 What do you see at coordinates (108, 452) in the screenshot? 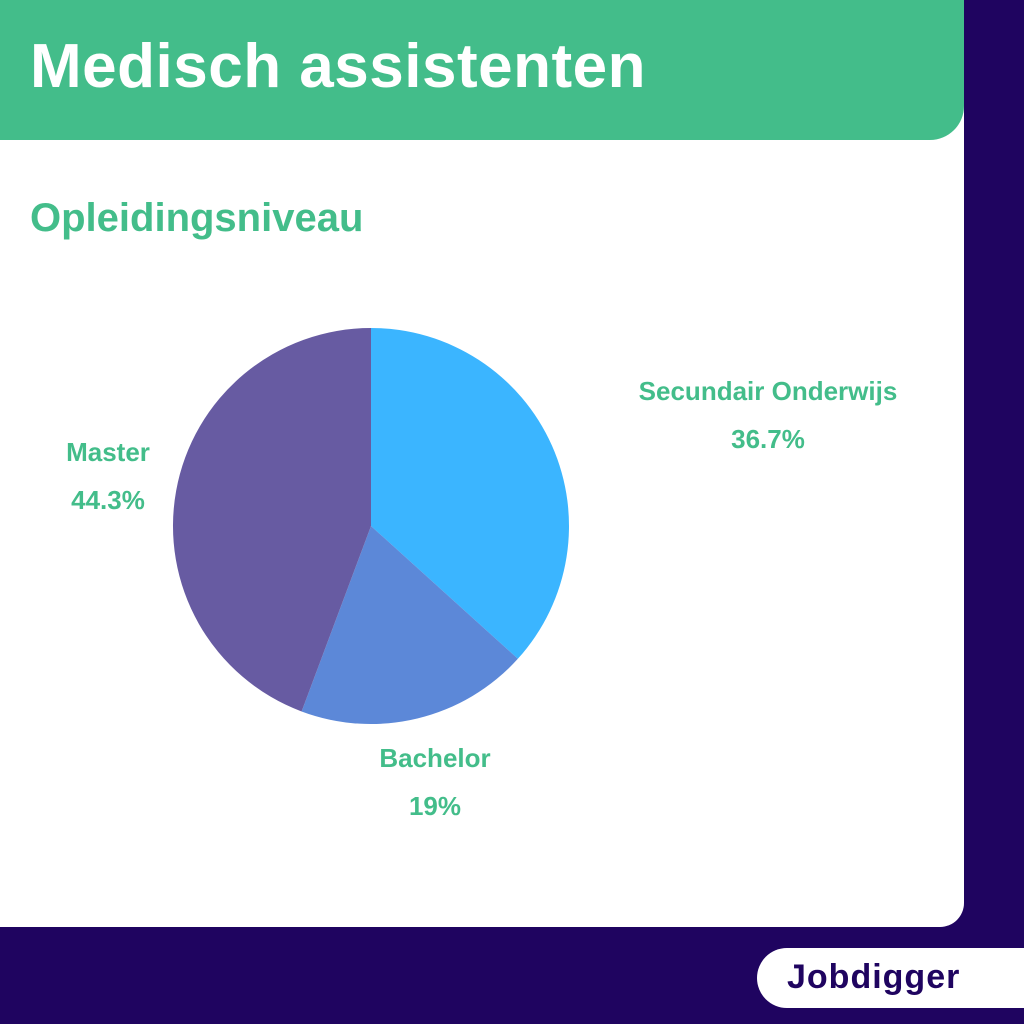
I see `slice-label: Master` at bounding box center [108, 452].